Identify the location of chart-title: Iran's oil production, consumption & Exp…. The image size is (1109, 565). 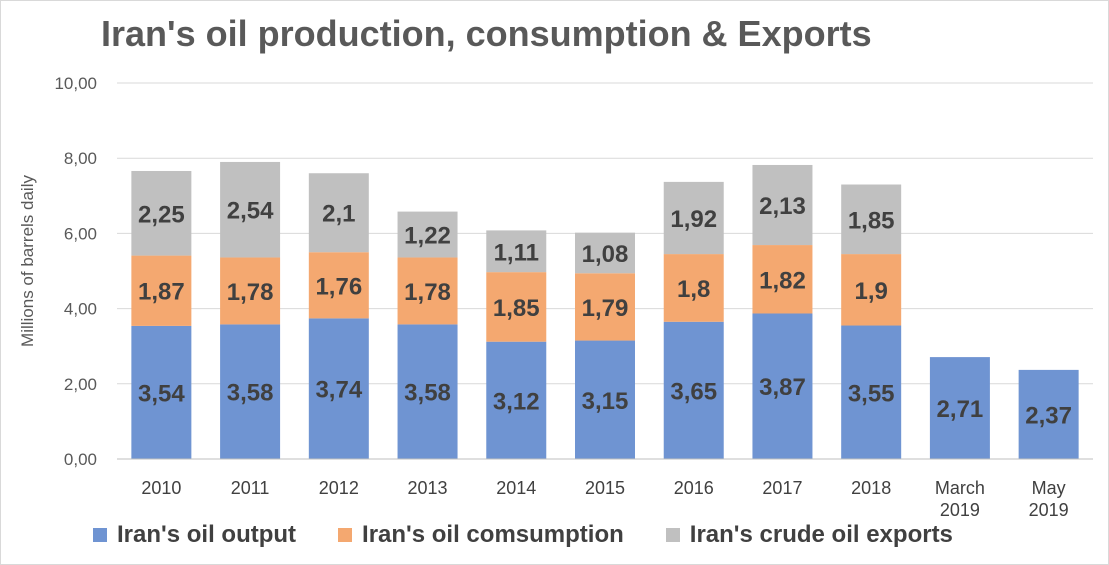
(486, 33).